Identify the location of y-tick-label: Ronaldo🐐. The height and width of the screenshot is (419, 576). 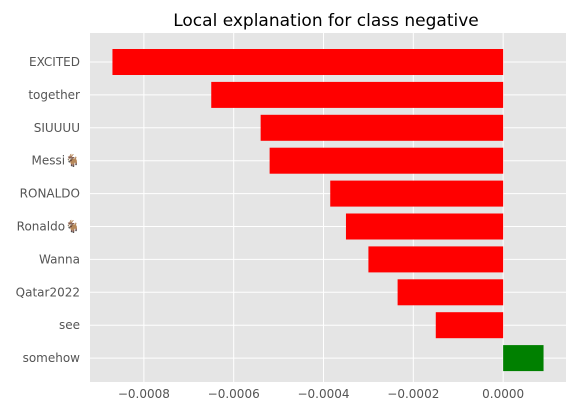
(48, 227).